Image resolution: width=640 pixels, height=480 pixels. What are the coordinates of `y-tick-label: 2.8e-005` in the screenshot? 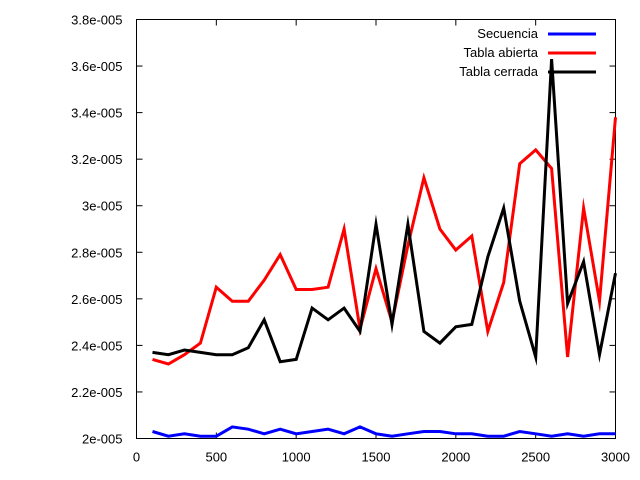 It's located at (96, 252).